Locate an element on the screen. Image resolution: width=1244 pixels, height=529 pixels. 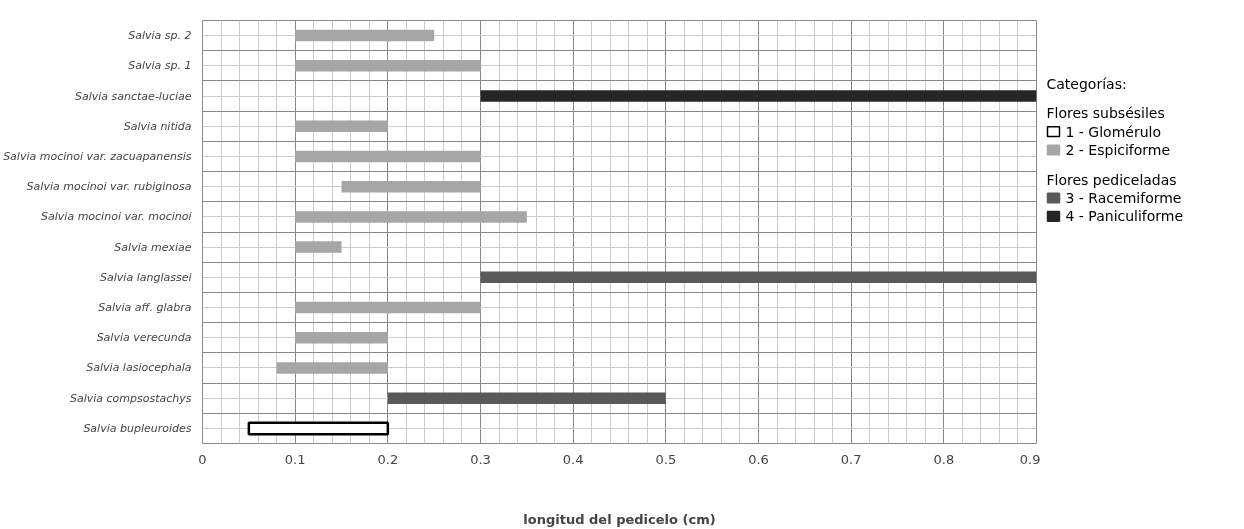
x-tick-label: 0.4 is located at coordinates (573, 459).